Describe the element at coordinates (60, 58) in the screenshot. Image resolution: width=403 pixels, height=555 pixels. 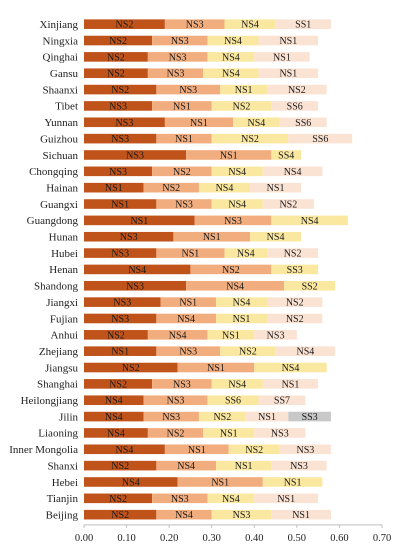
I see `province-label: Qinghai` at that location.